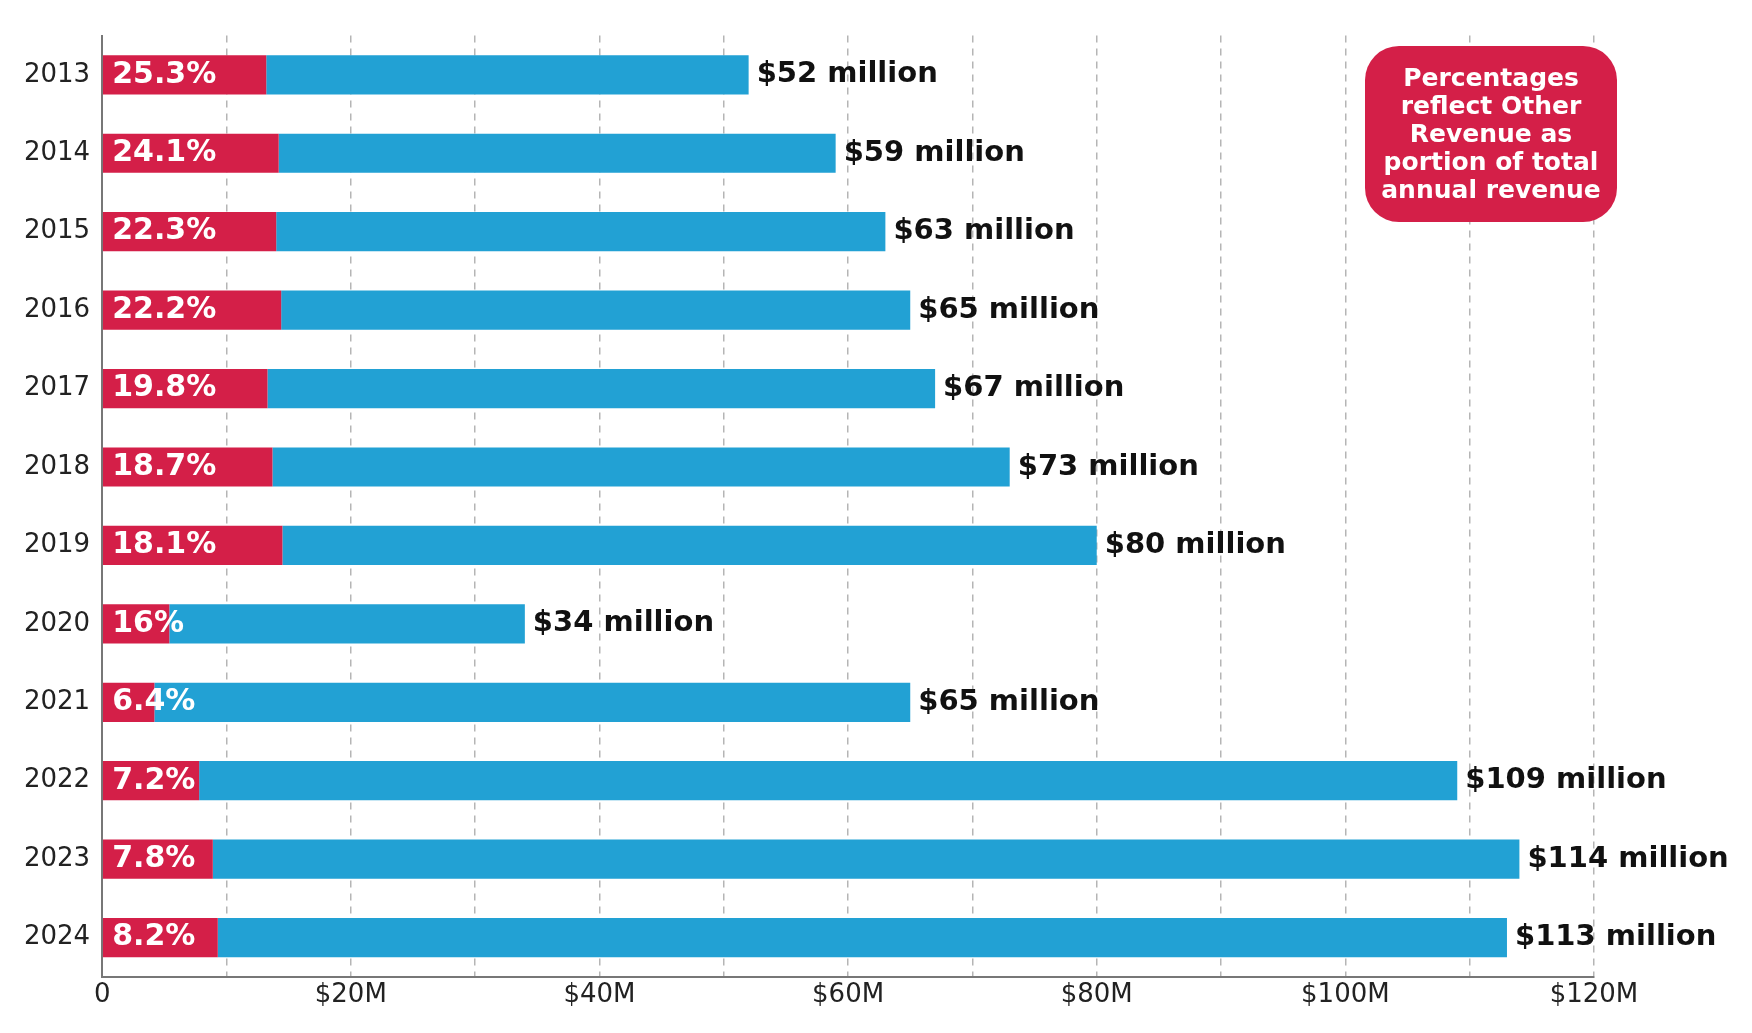 The width and height of the screenshot is (1752, 1033). Describe the element at coordinates (1034, 386) in the screenshot. I see `total-label: $67 million` at that location.